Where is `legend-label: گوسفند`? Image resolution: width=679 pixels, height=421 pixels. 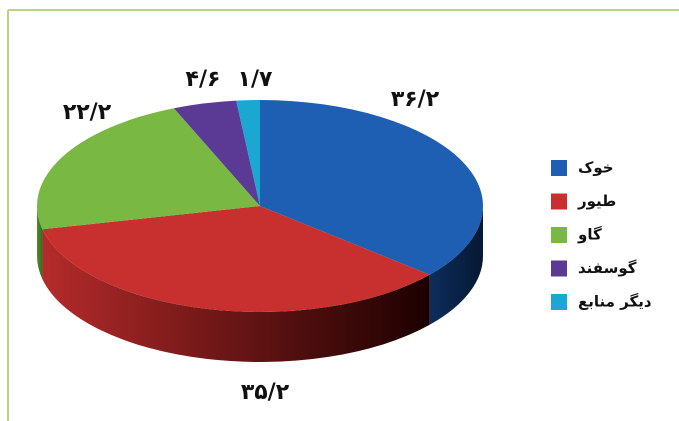 legend-label: گوسفند is located at coordinates (607, 268).